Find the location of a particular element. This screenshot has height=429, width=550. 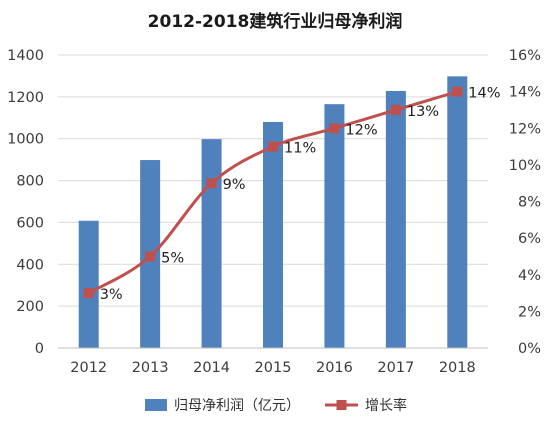

right-tick-label: 2% is located at coordinates (529, 312).